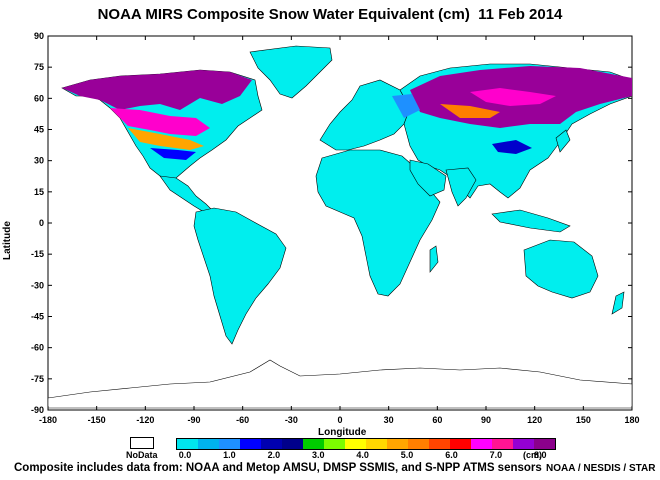 The height and width of the screenshot is (480, 660). What do you see at coordinates (37, 379) in the screenshot?
I see `y-tick-label: -75` at bounding box center [37, 379].